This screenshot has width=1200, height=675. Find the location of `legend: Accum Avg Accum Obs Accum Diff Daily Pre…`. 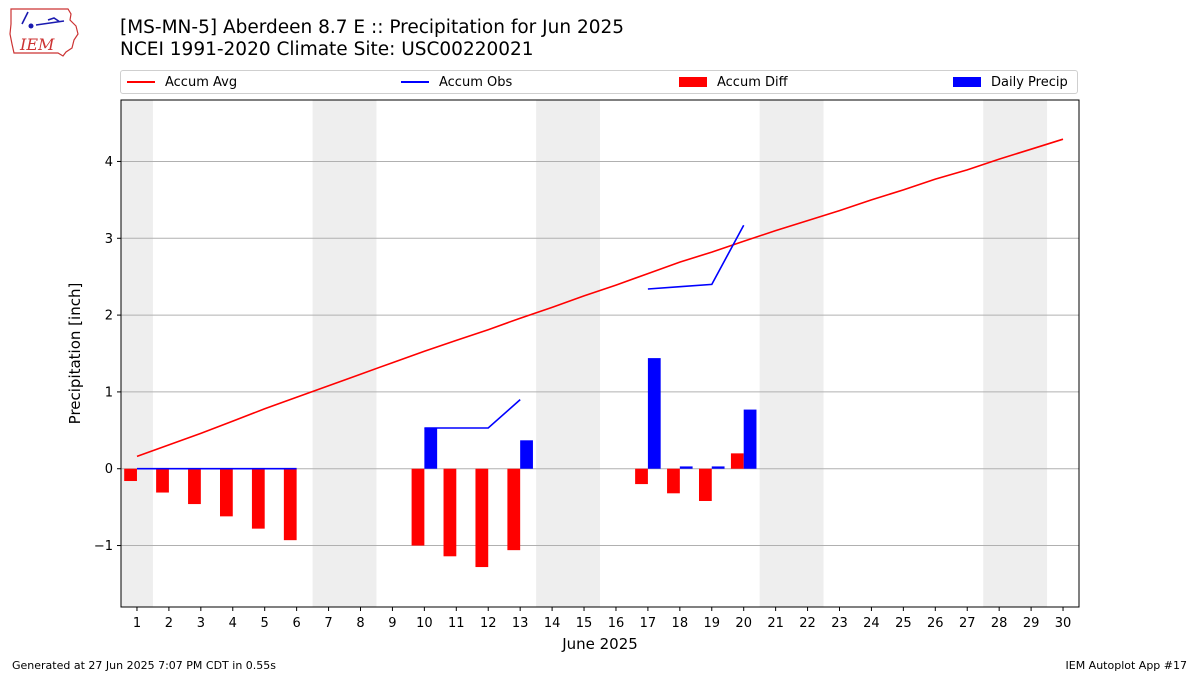

legend: Accum Avg Accum Obs Accum Diff Daily Pre… is located at coordinates (599, 82).